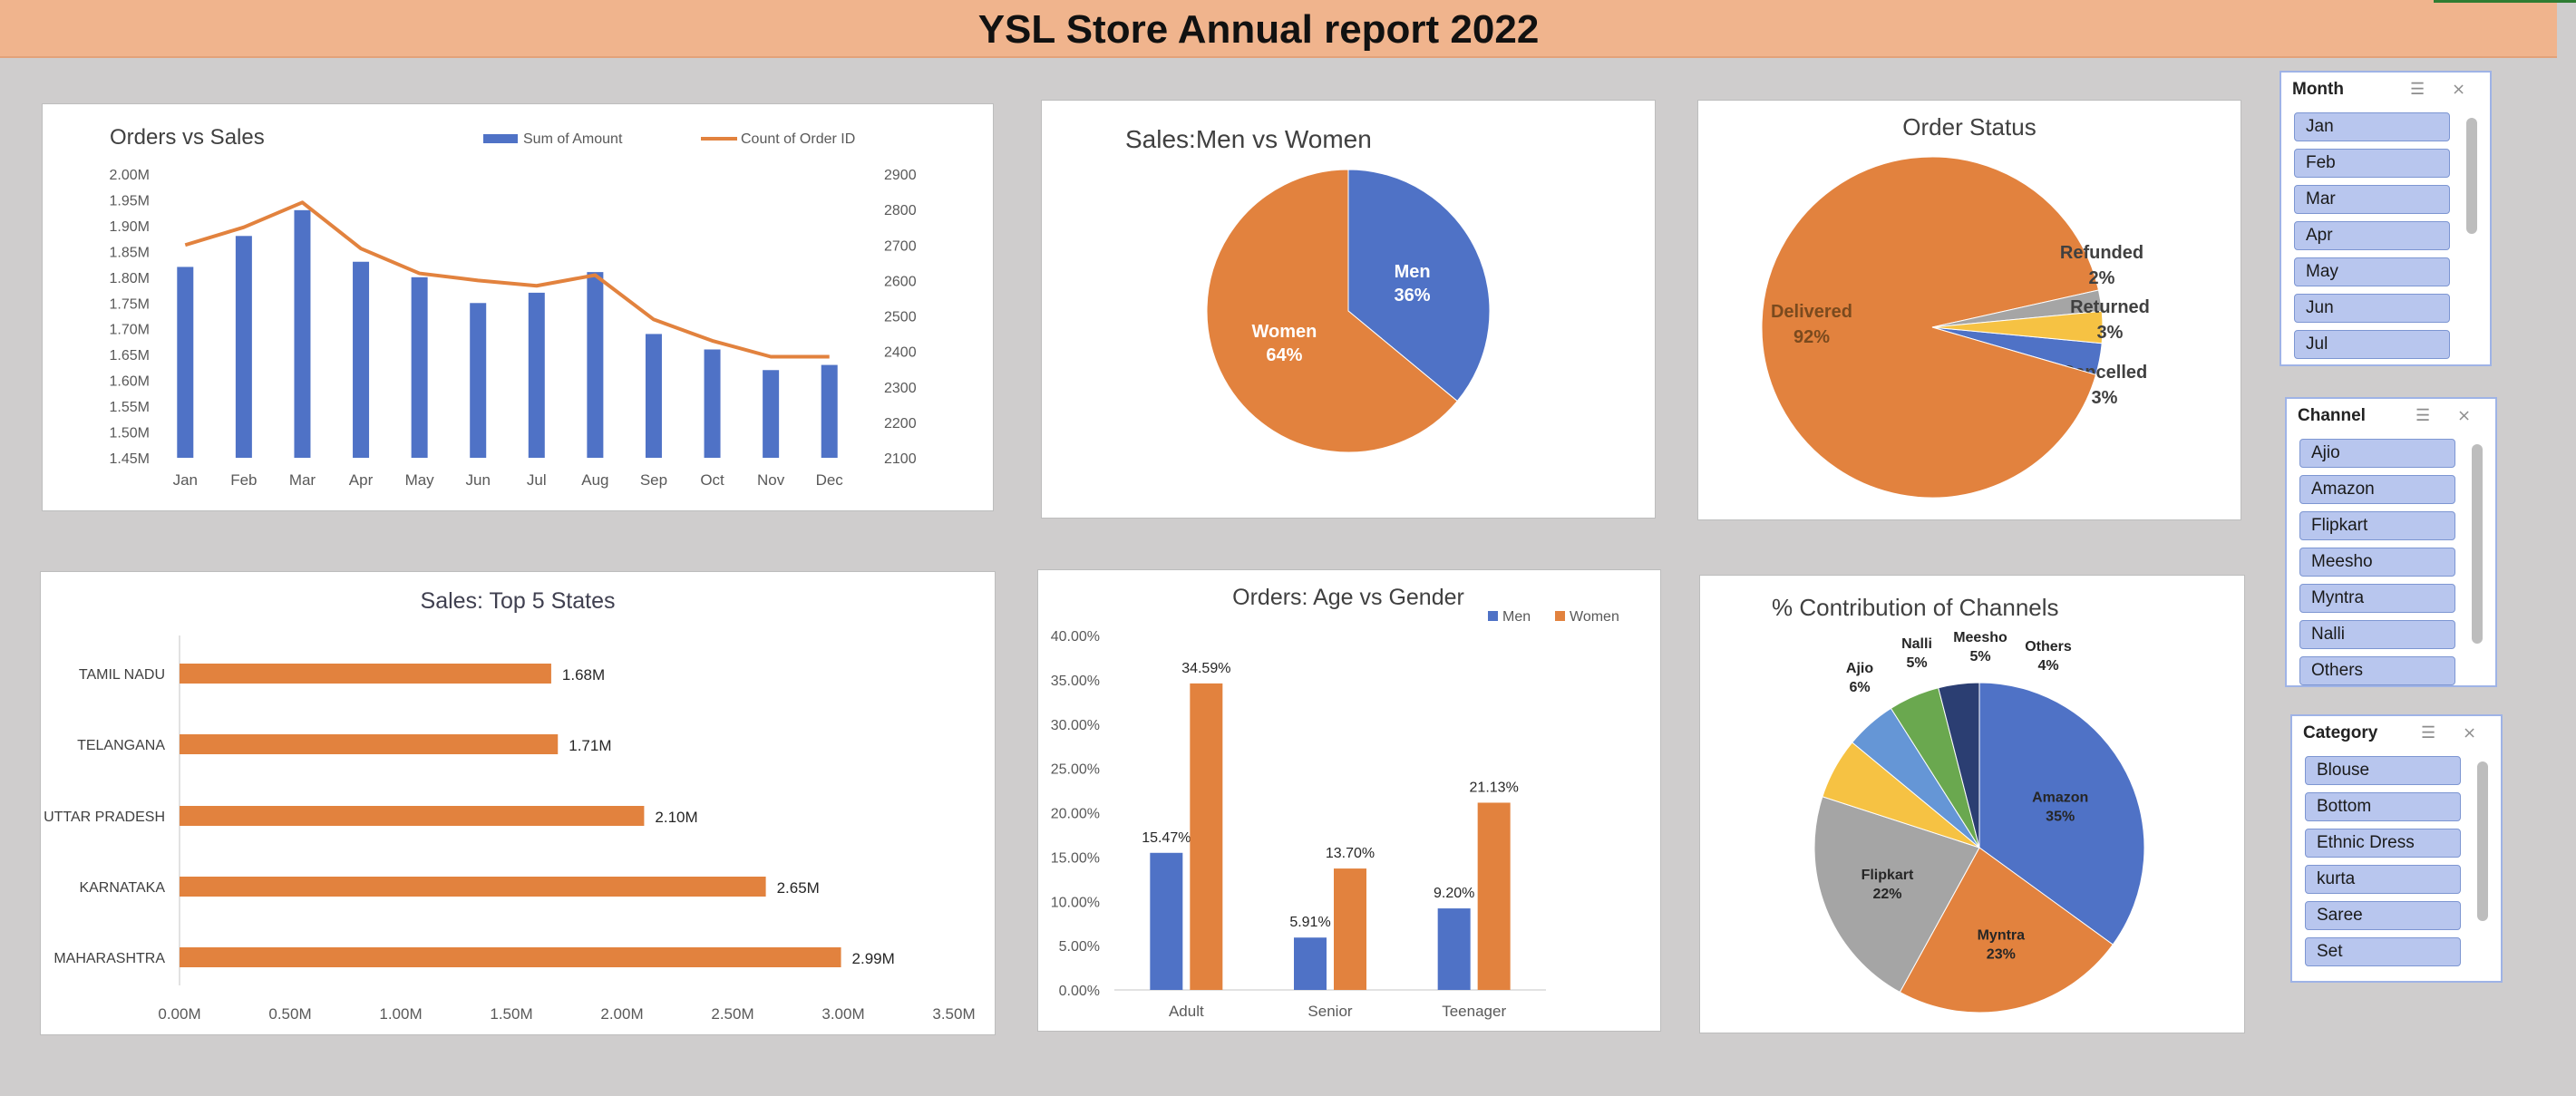 The height and width of the screenshot is (1096, 2576). What do you see at coordinates (2377, 525) in the screenshot?
I see `slicer-item-flipkart: Flipkart` at bounding box center [2377, 525].